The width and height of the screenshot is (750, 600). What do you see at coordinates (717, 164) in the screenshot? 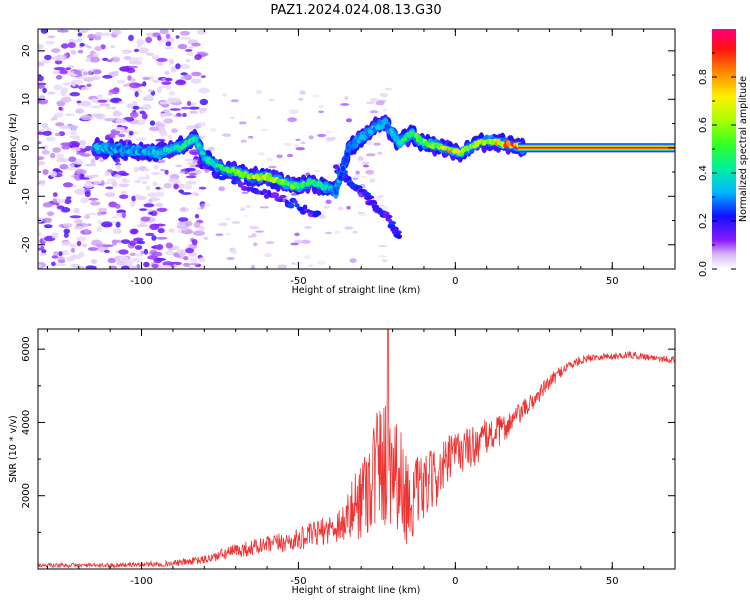
I see `colorbar-ticks: 0.0 0.2 0.4 0.6 0.8` at bounding box center [717, 164].